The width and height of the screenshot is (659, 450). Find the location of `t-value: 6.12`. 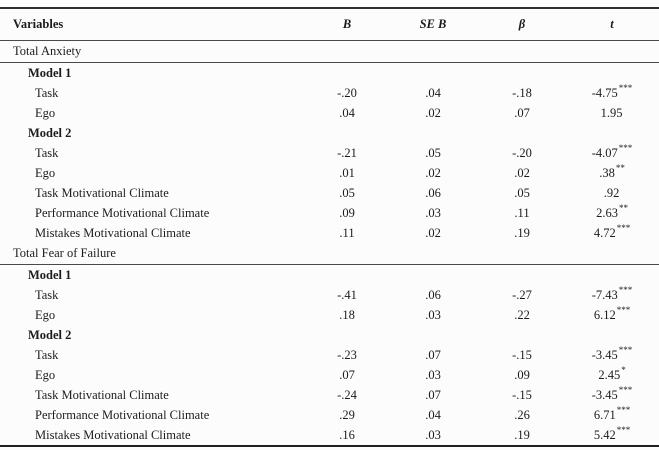

t-value: 6.12 is located at coordinates (604, 314).